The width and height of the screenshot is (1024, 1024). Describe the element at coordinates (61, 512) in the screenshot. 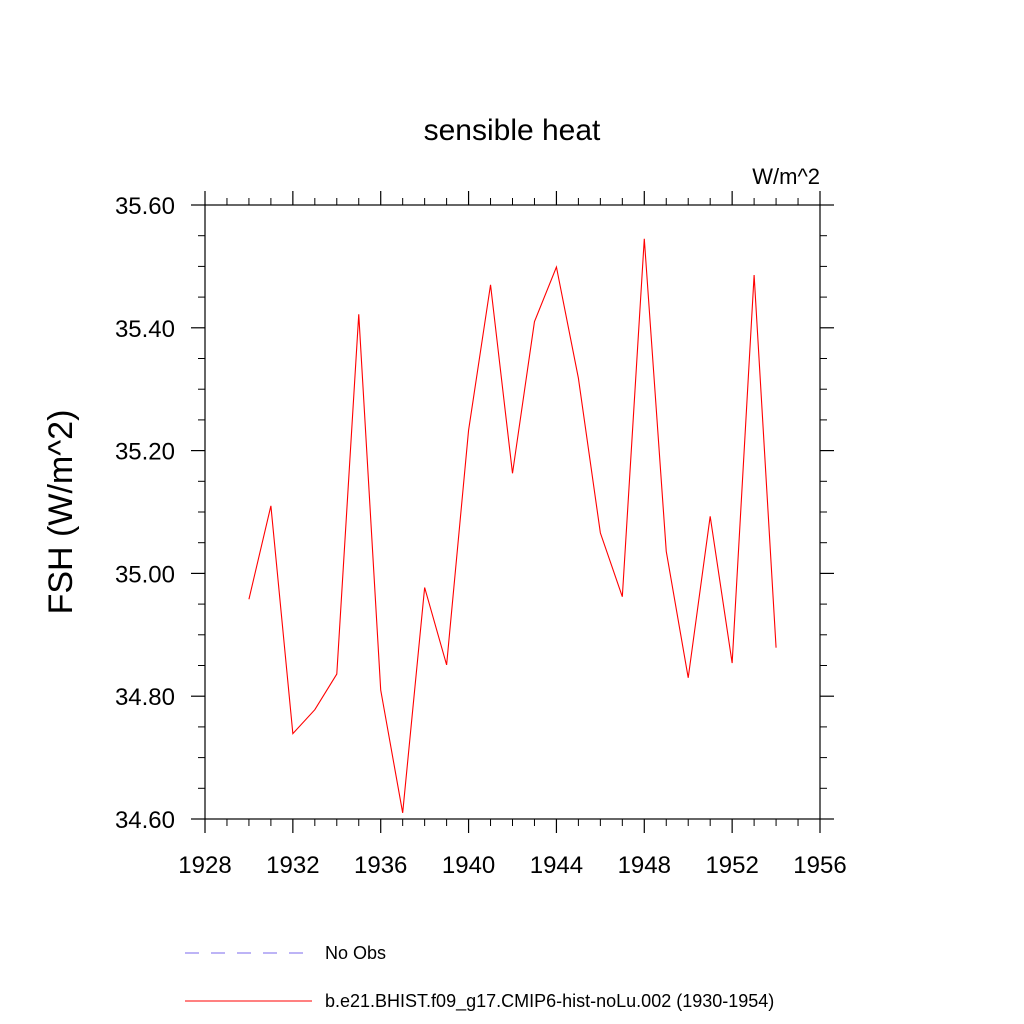

I see `y-axis-label: FSH (W/m^2)` at that location.